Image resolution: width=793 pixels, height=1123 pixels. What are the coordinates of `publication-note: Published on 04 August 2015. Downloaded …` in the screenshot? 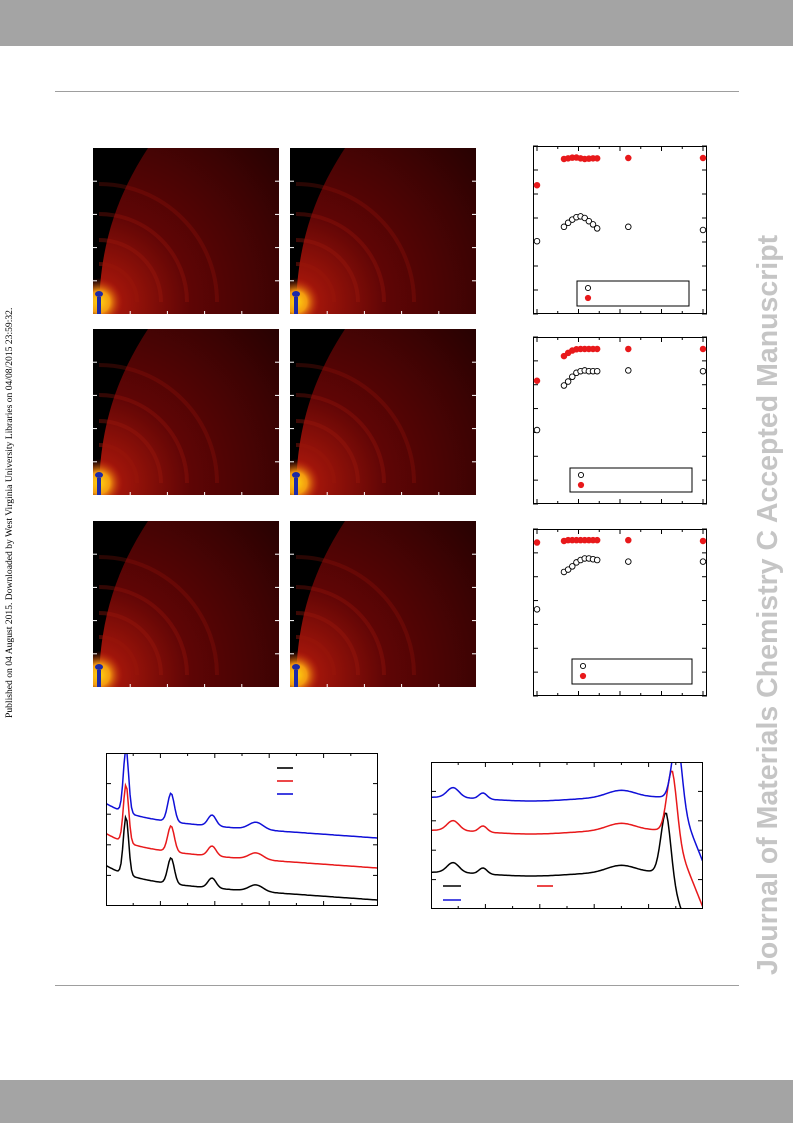 It's located at (9, 512).